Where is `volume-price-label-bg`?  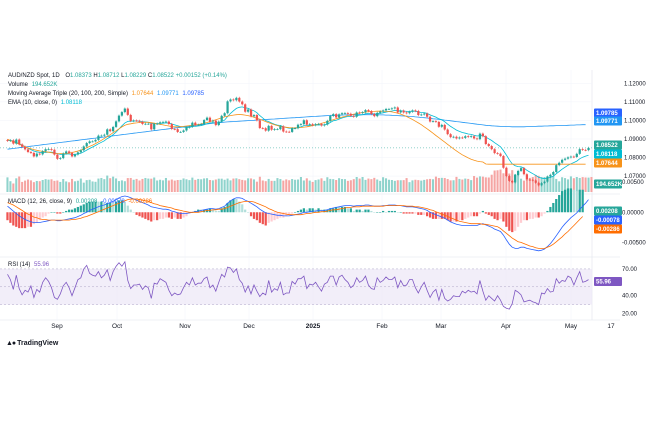 volume-price-label-bg is located at coordinates (608, 184).